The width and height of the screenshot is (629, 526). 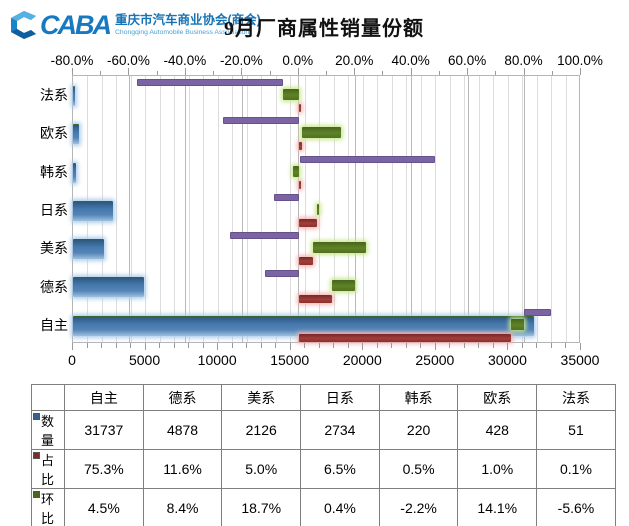 What do you see at coordinates (144, 360) in the screenshot?
I see `axis-tick-label-bottom: 5000` at bounding box center [144, 360].